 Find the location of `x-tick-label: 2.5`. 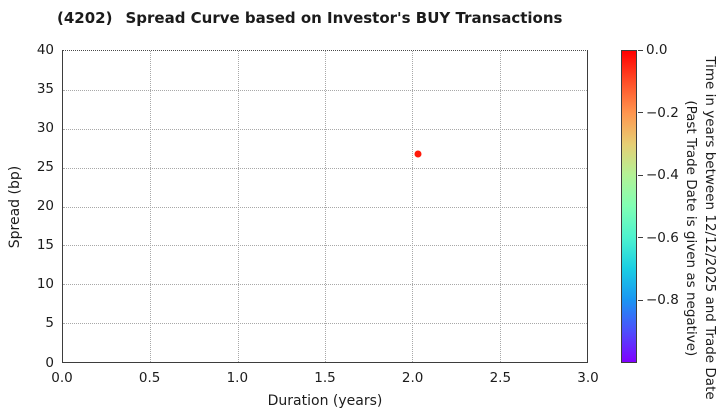

x-tick-label: 2.5 is located at coordinates (500, 378).